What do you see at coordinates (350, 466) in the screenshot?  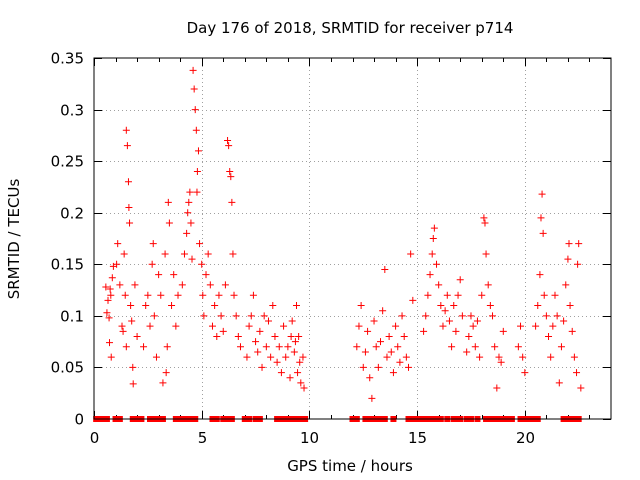 I see `x-axis-label: GPS time / hours` at bounding box center [350, 466].